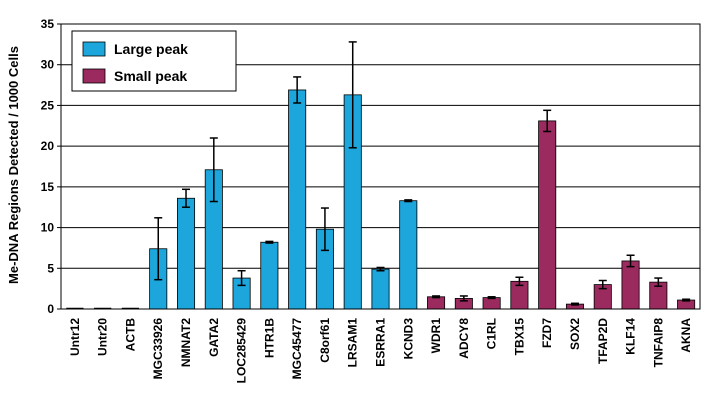 The height and width of the screenshot is (400, 714). What do you see at coordinates (631, 336) in the screenshot?
I see `x-tick-label: KLF14` at bounding box center [631, 336].